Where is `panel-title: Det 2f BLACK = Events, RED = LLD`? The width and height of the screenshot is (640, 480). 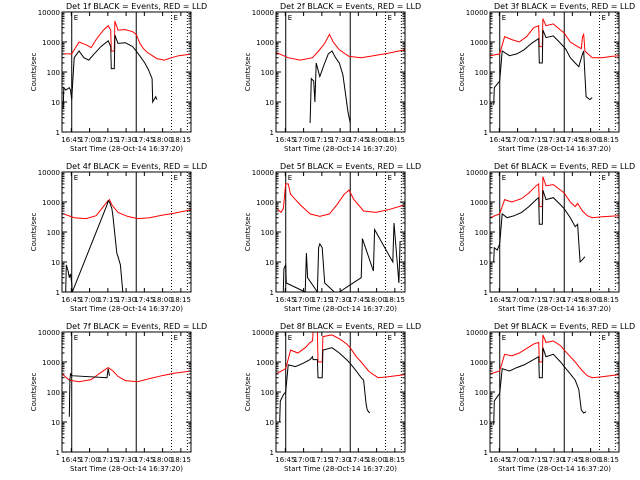
panel-title: Det 2f BLACK = Events, RED = LLD is located at coordinates (350, 6).